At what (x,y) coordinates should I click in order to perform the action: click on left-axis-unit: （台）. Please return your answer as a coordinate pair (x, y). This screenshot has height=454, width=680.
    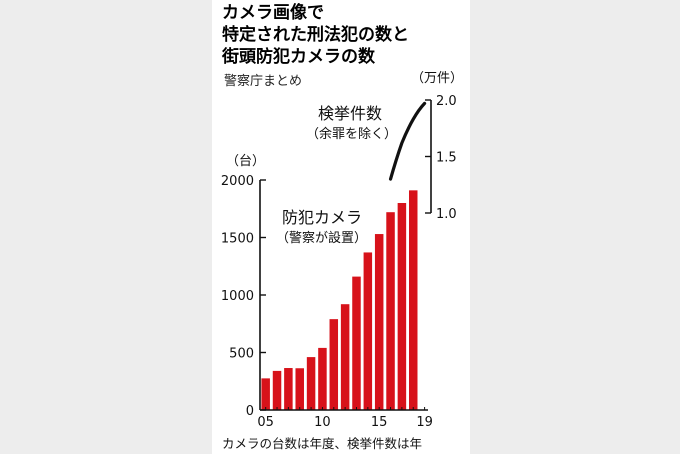
    Looking at the image, I should click on (245, 161).